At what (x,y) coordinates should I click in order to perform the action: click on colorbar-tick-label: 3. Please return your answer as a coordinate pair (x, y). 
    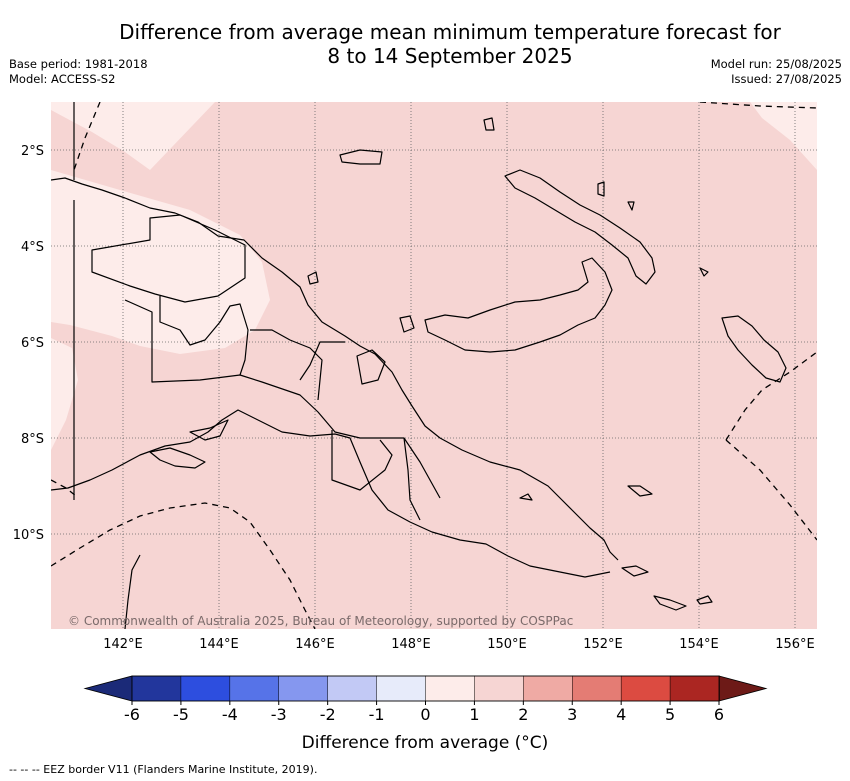
    Looking at the image, I should click on (572, 714).